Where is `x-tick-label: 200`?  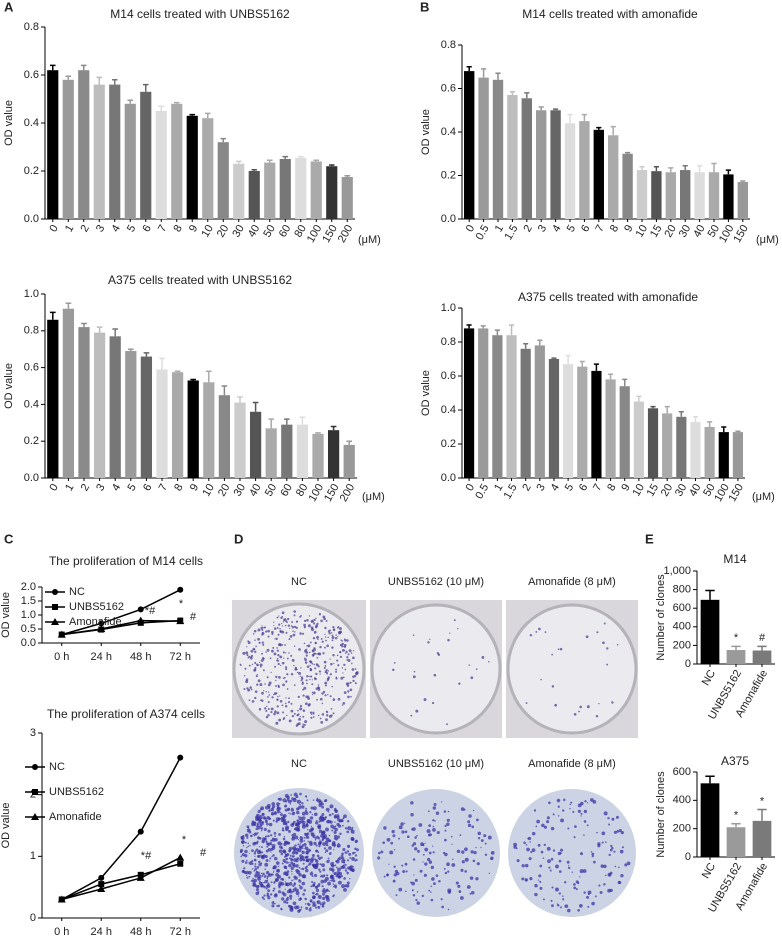
x-tick-label: 200 is located at coordinates (348, 493).